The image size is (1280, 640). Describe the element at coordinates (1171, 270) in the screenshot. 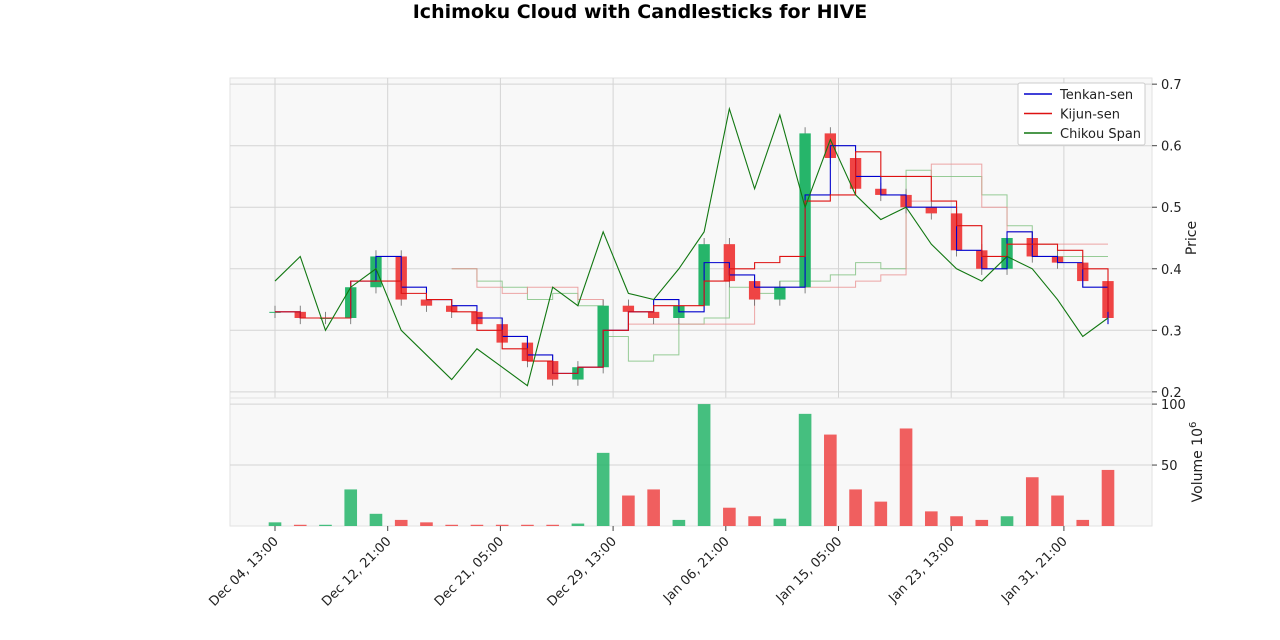

I see `price-tick-label: 0.4` at that location.